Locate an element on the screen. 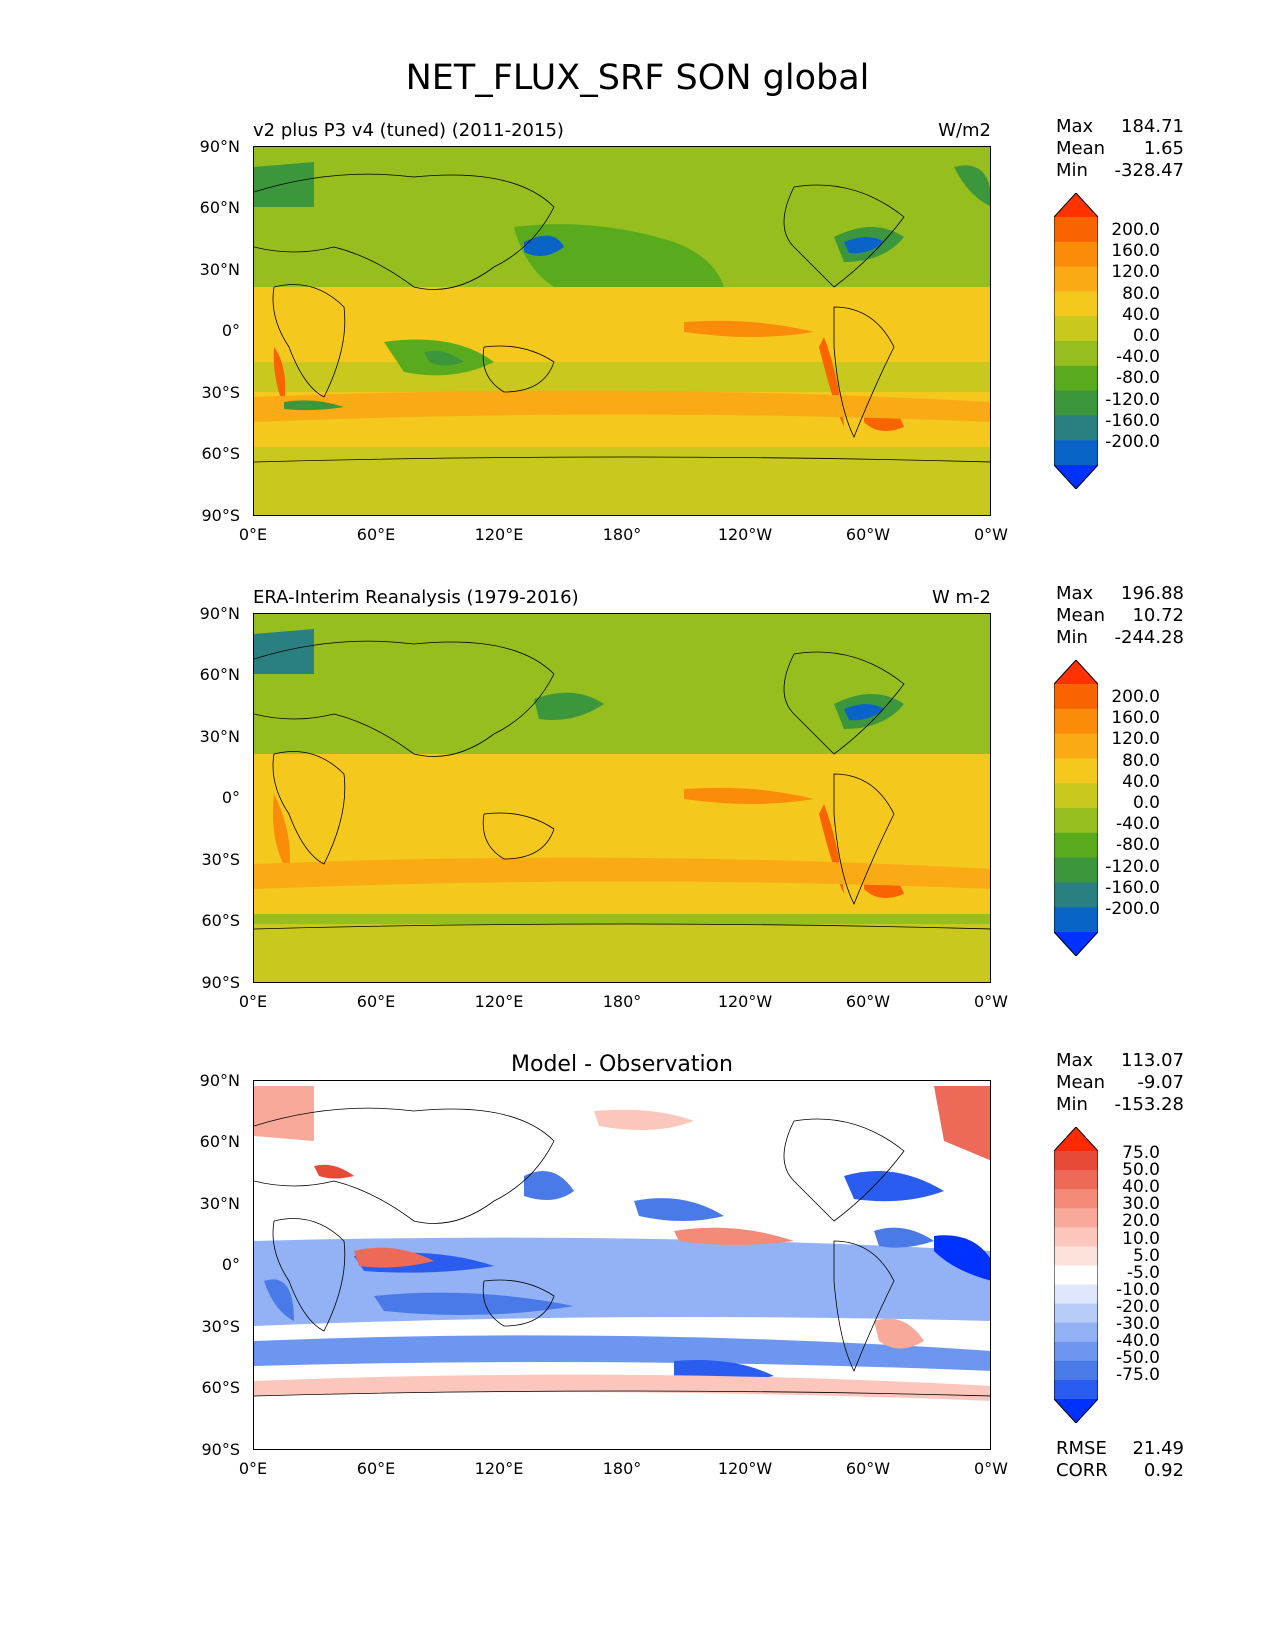 This screenshot has width=1275, height=1650. gulf-stream is located at coordinates (864, 245).